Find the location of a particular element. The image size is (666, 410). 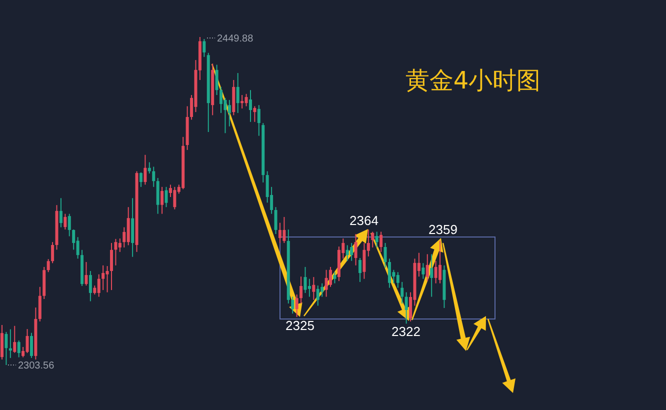

annotation: 2322 is located at coordinates (406, 331).